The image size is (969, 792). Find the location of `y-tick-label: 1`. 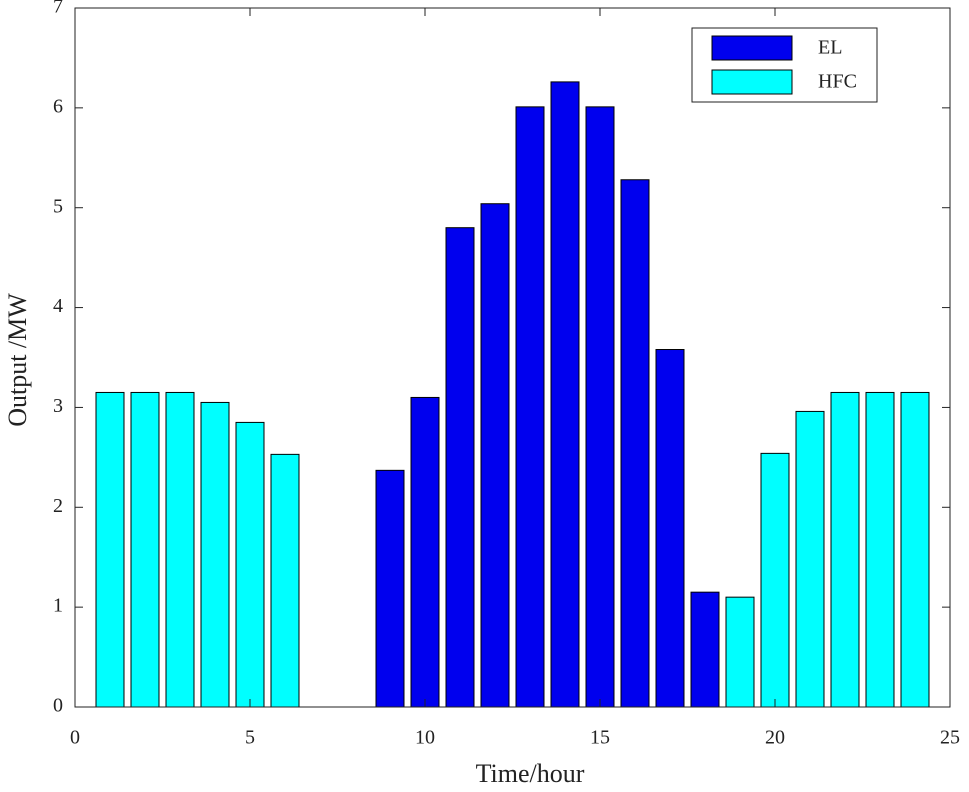

y-tick-label: 1 is located at coordinates (58, 606).